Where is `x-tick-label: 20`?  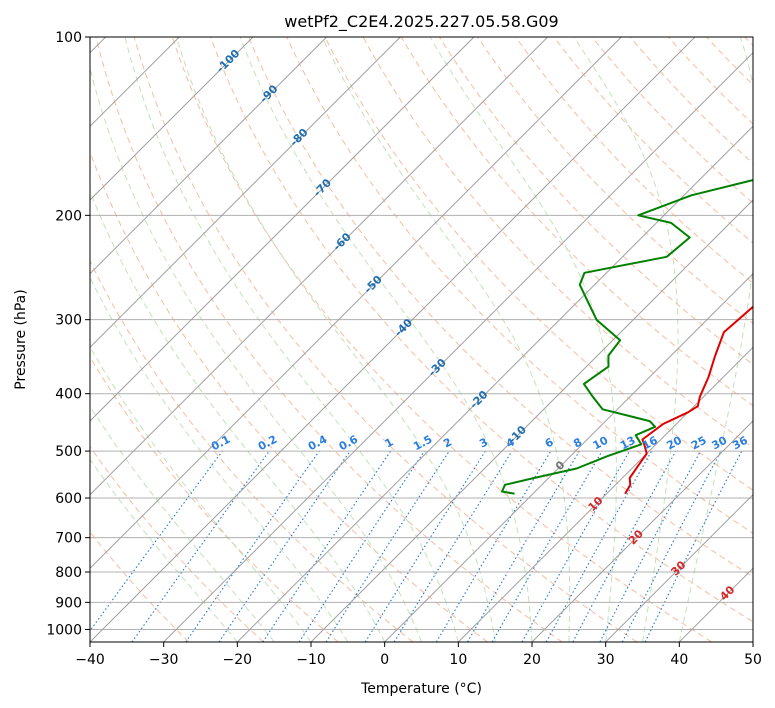
x-tick-label: 20 is located at coordinates (532, 660).